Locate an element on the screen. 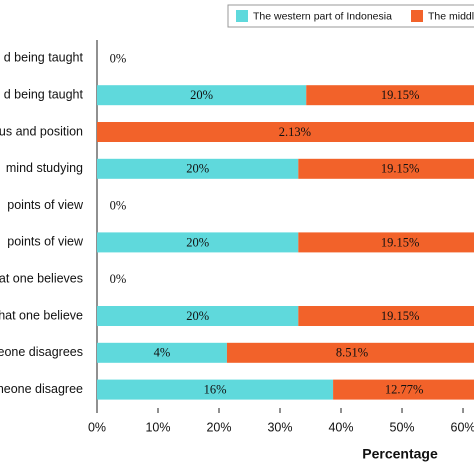 This screenshot has height=474, width=474. legend-label: The middle is located at coordinates (451, 16).